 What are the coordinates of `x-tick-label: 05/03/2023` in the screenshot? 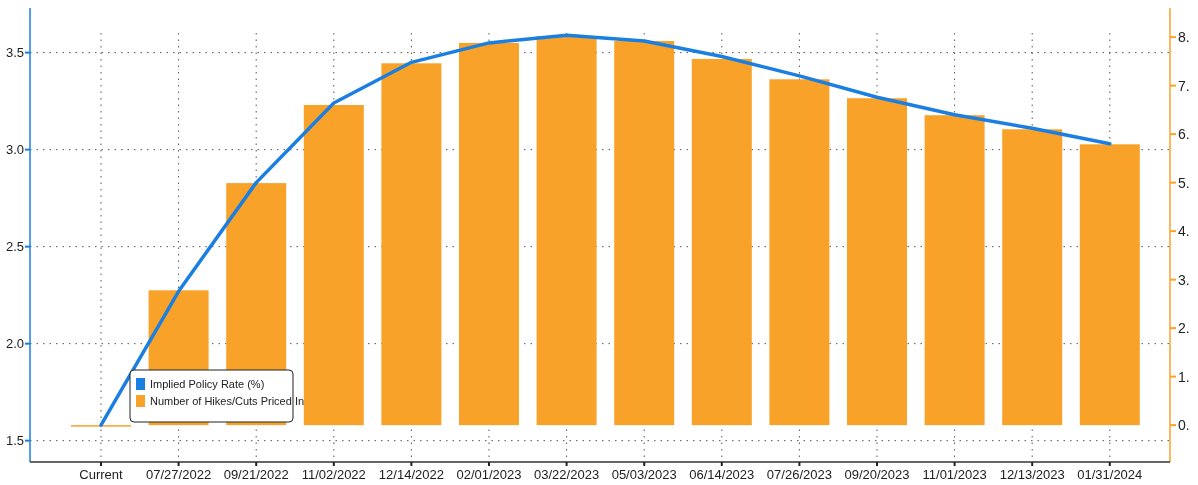 It's located at (644, 474).